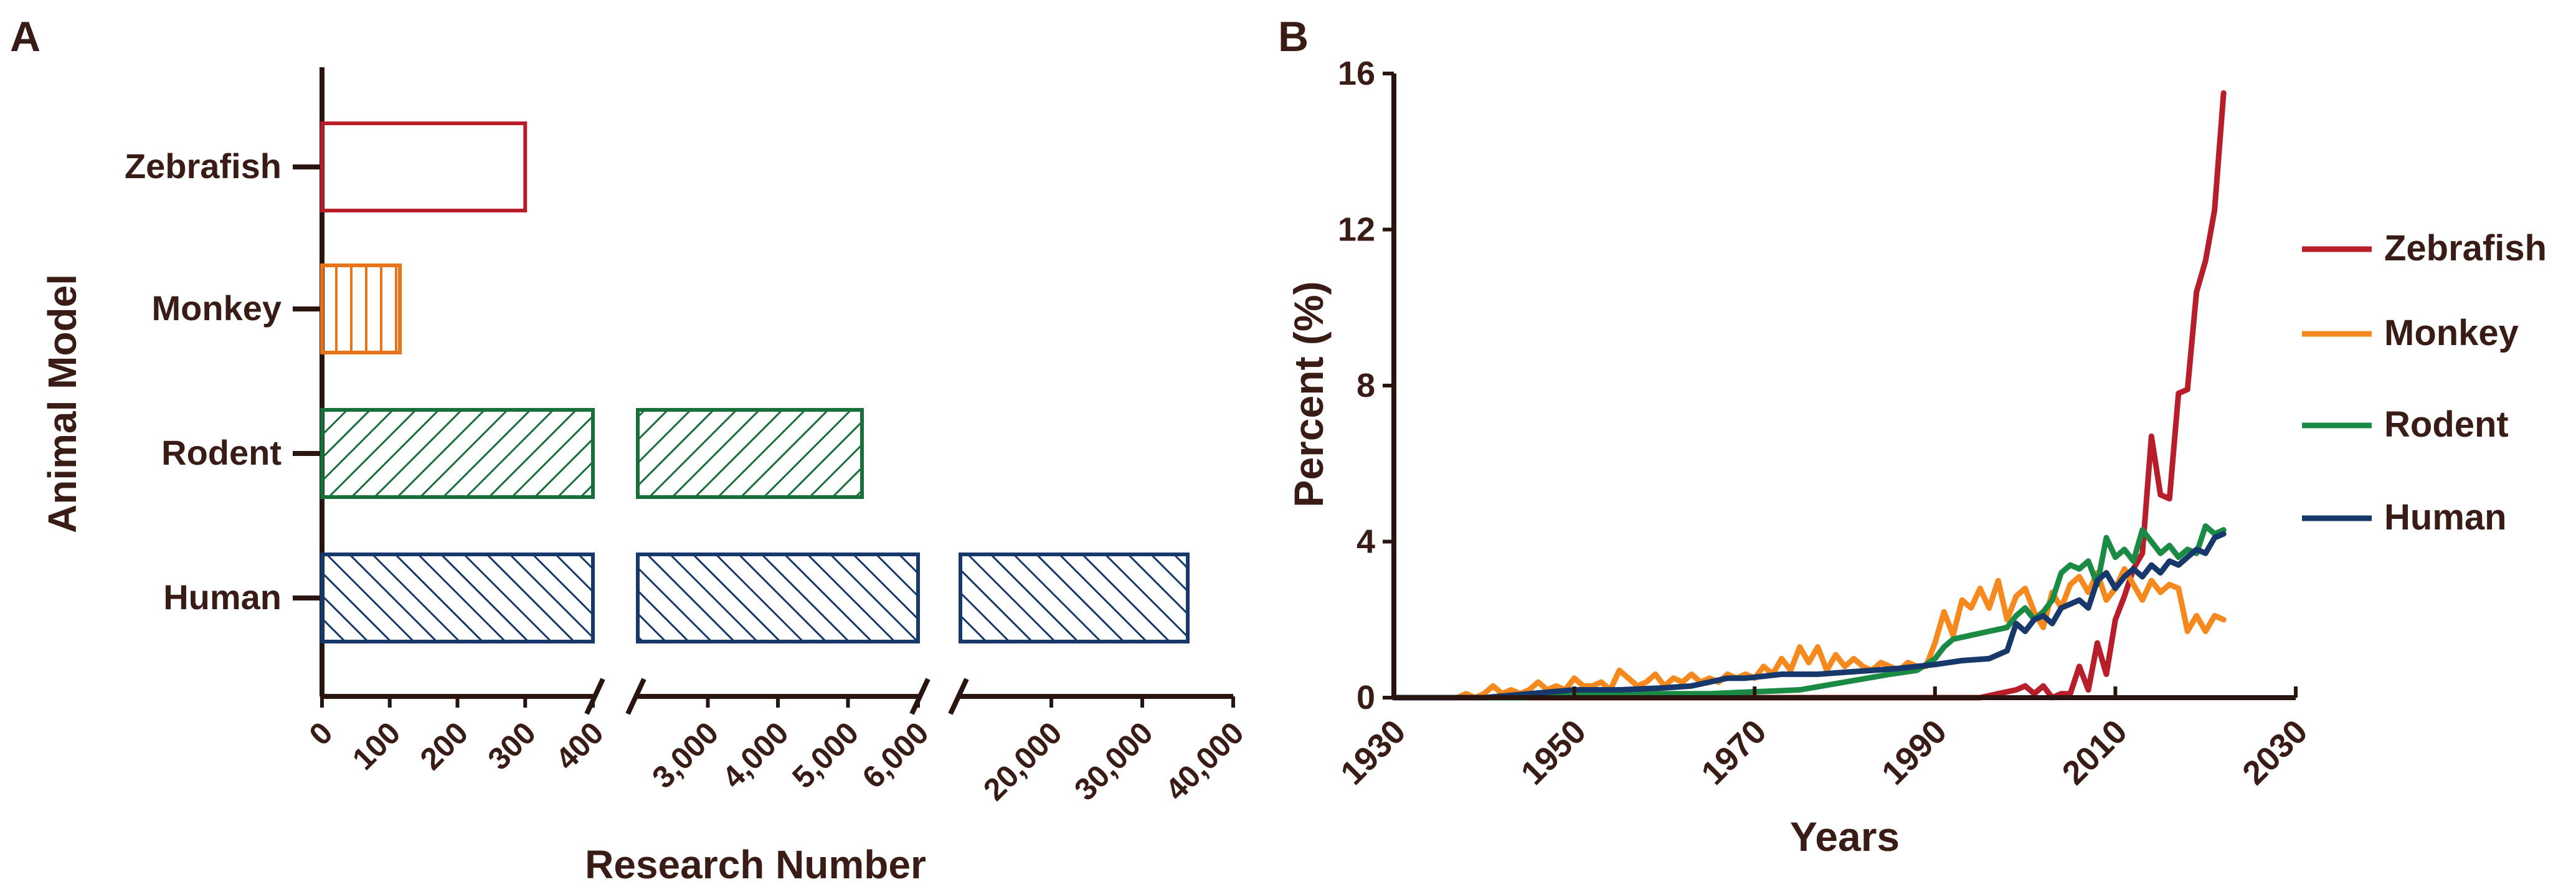  Describe the element at coordinates (1845, 837) in the screenshot. I see `x-axis-title-b: Years` at that location.